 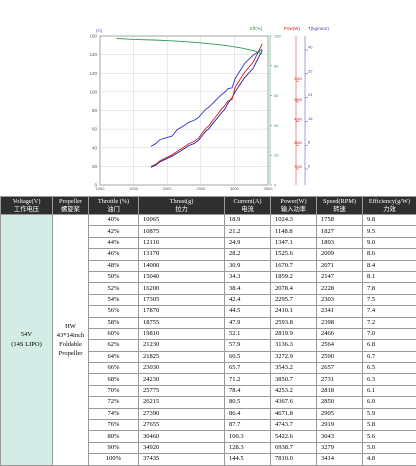 What do you see at coordinates (248, 356) in the screenshot?
I see `table-cell: 60.5` at bounding box center [248, 356].